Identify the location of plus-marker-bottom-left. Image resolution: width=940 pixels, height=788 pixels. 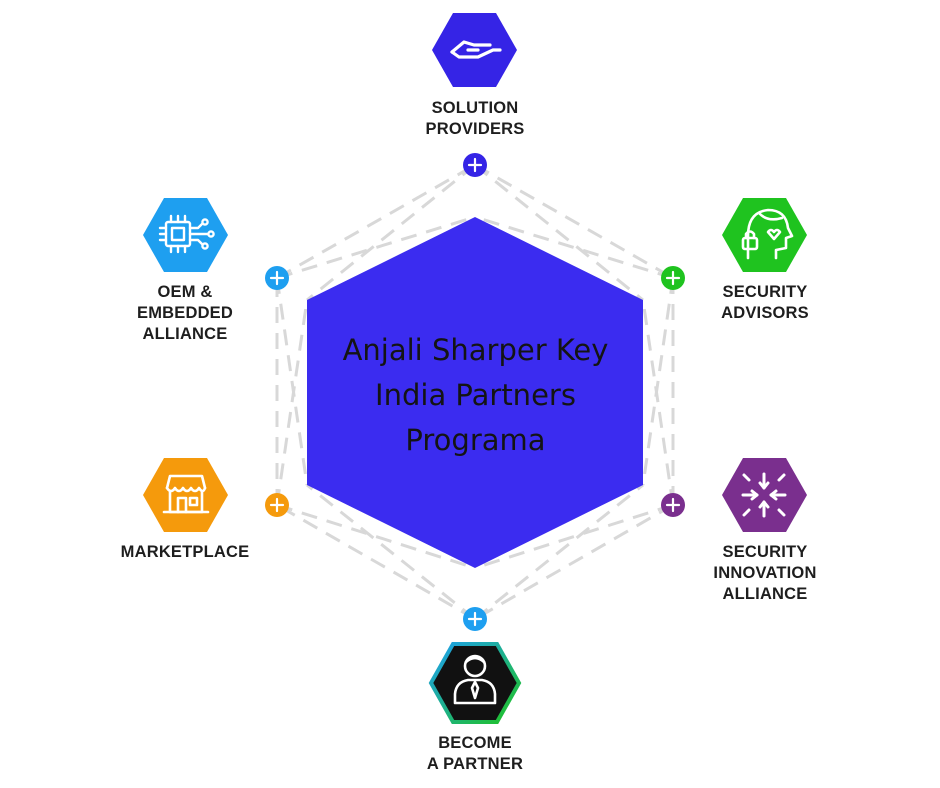
(277, 505).